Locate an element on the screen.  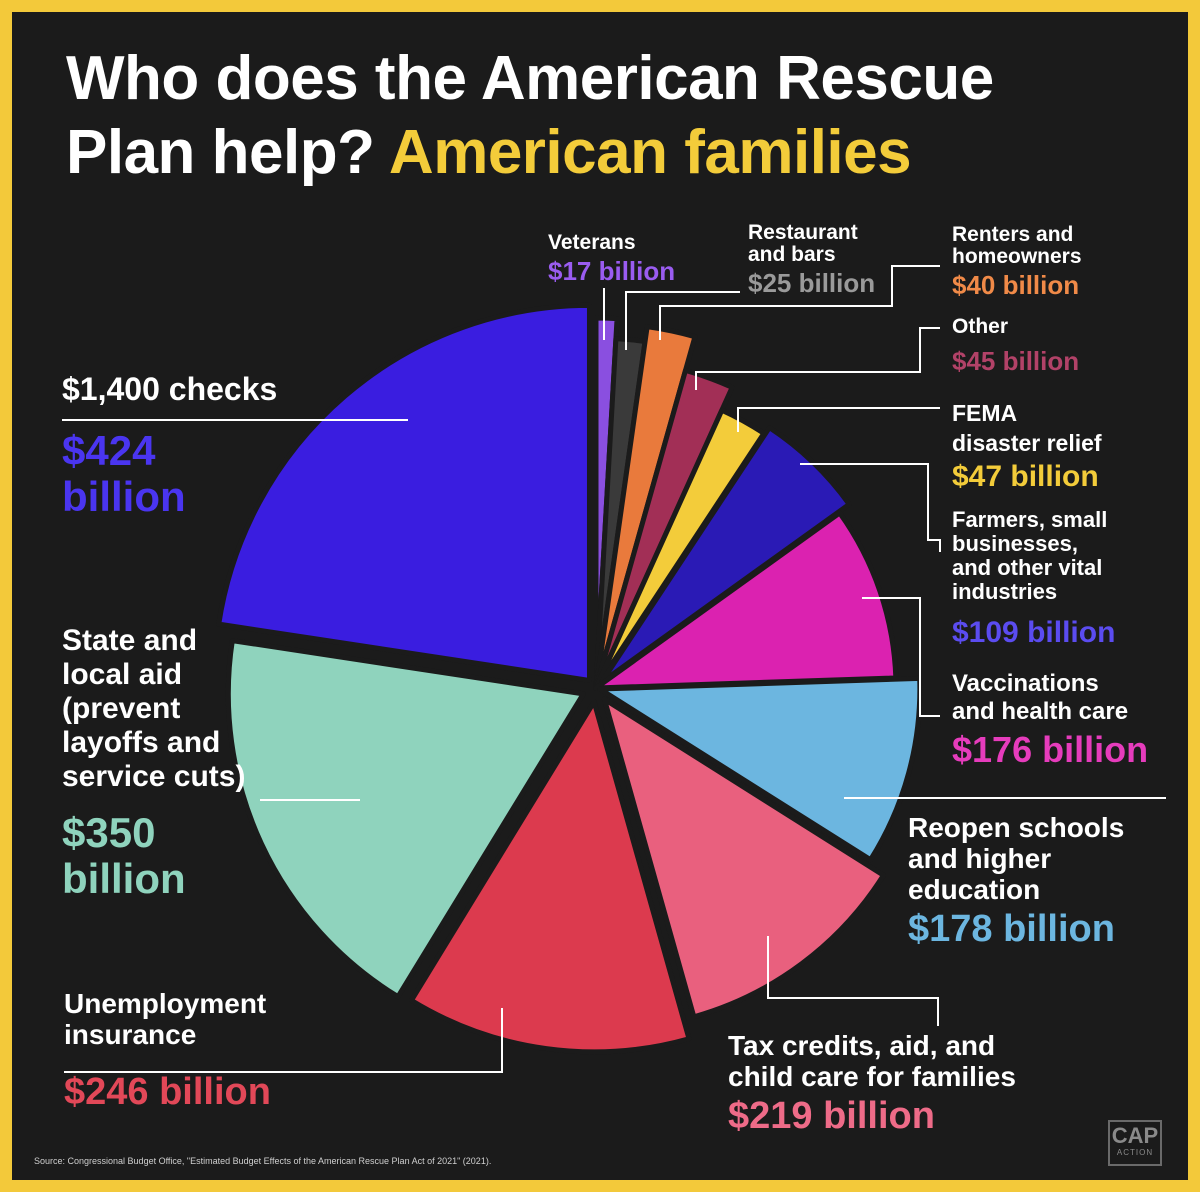
leader-line-tax-credits is located at coordinates (853, 981).